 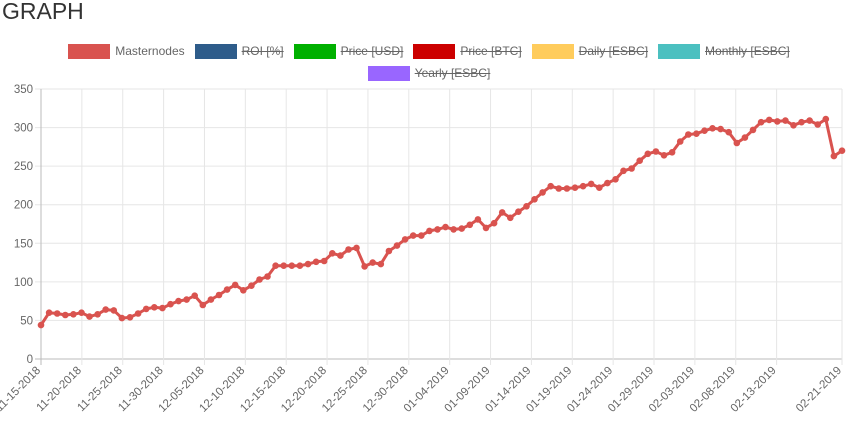 What do you see at coordinates (724, 51) in the screenshot?
I see `legend-item-monthly: Monthly [ESBC]` at bounding box center [724, 51].